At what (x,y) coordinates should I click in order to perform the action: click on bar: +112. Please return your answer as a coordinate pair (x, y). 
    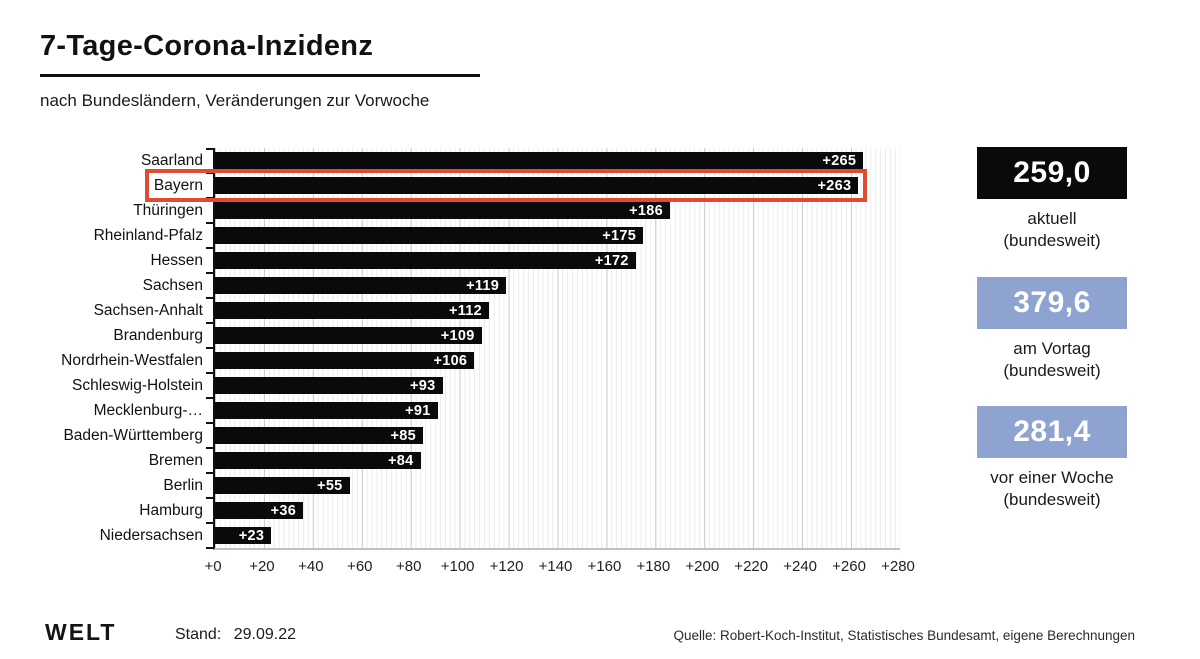
    Looking at the image, I should click on (352, 310).